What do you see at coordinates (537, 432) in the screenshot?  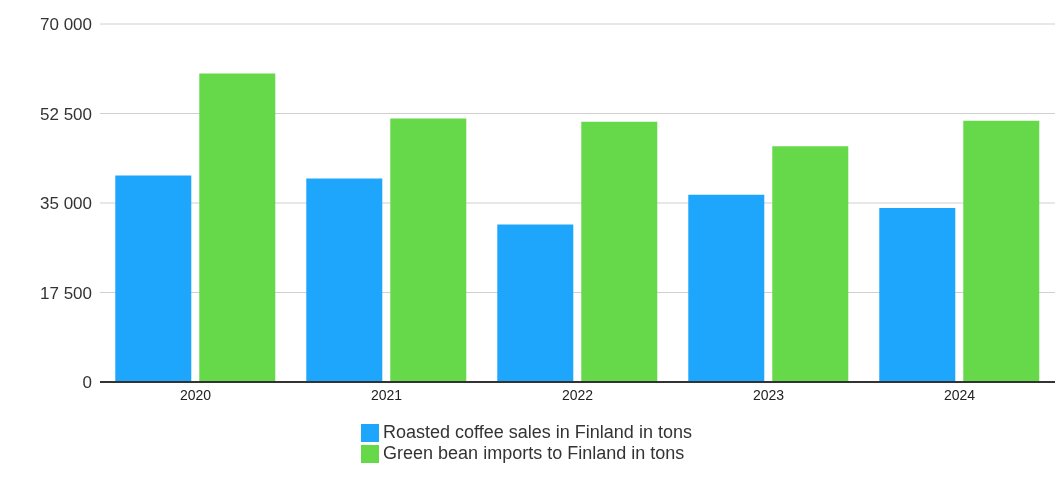 I see `legend-label: Roasted coffee sales in Finland in tons` at bounding box center [537, 432].